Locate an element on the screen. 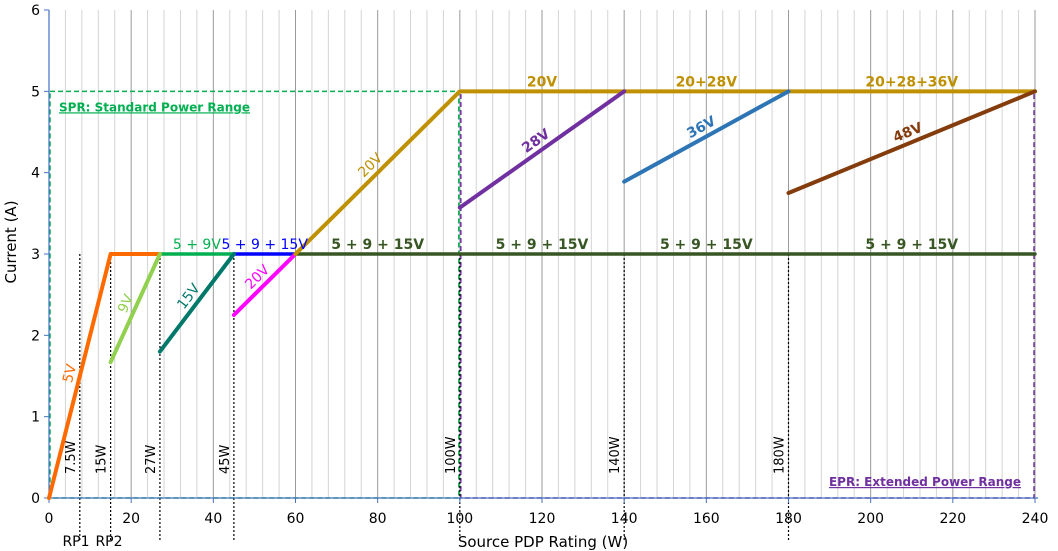  power-marker-label: 100W is located at coordinates (451, 455).